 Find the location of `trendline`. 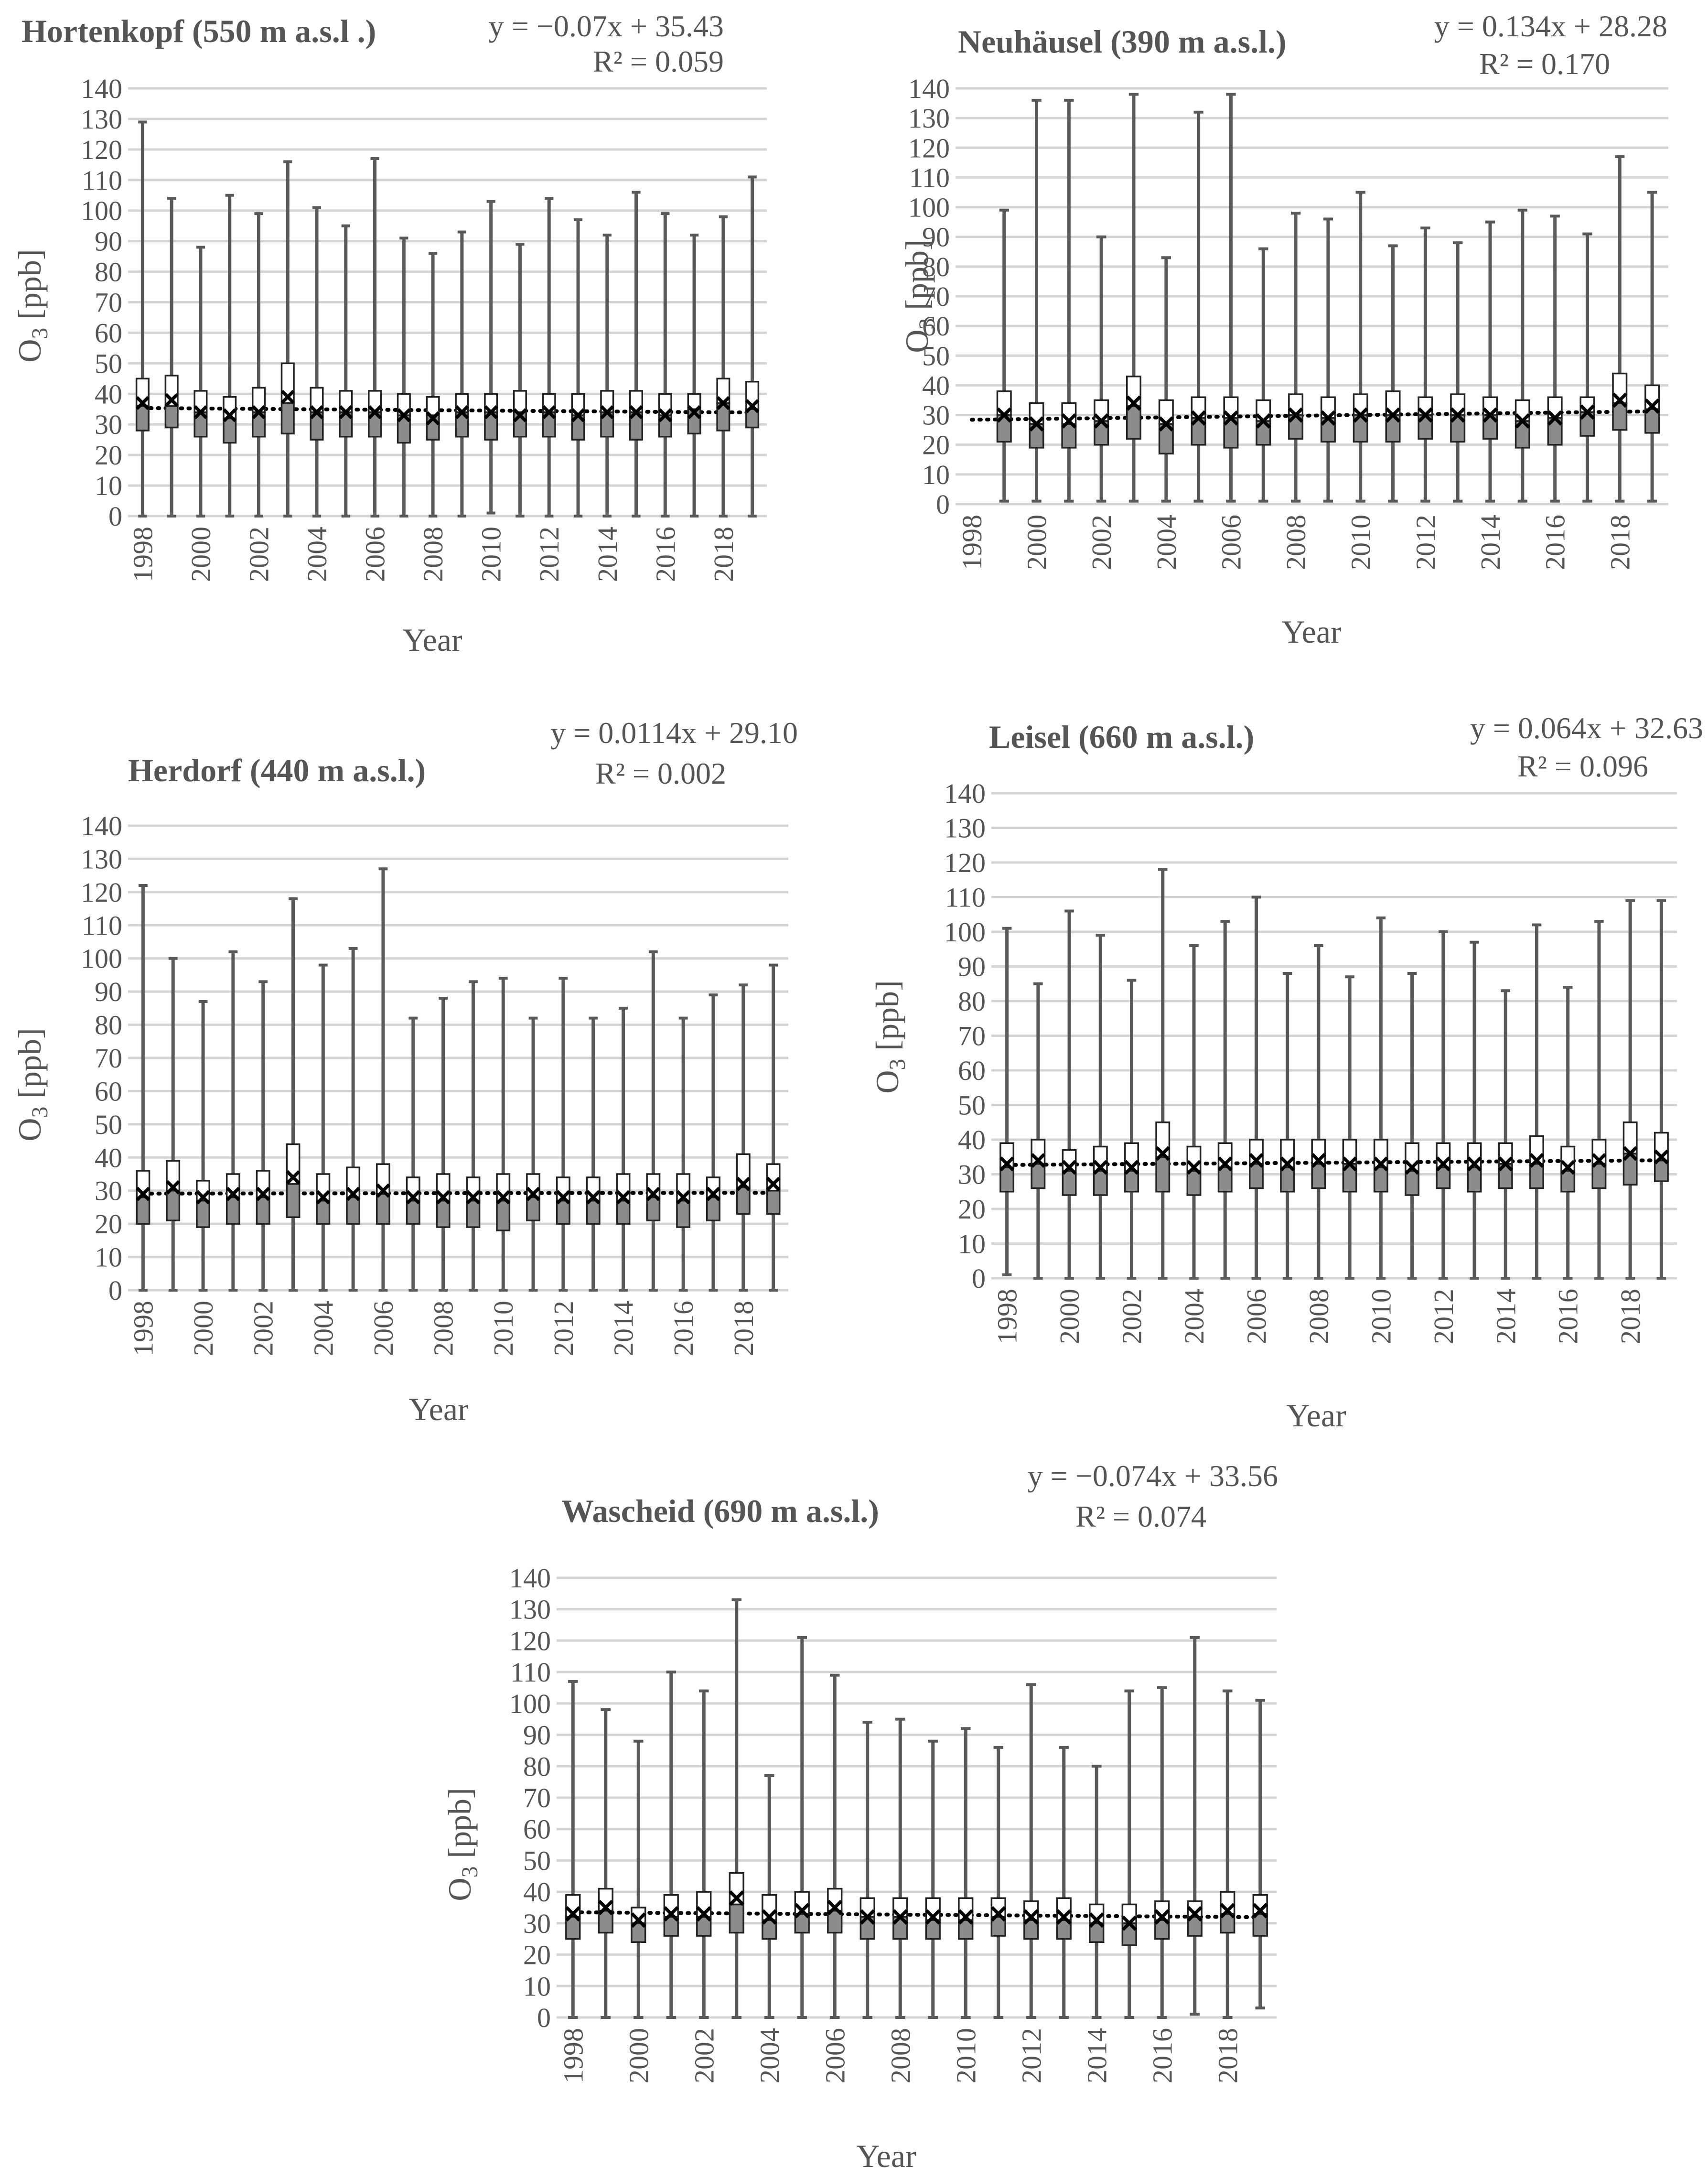

trendline is located at coordinates (1334, 1162).